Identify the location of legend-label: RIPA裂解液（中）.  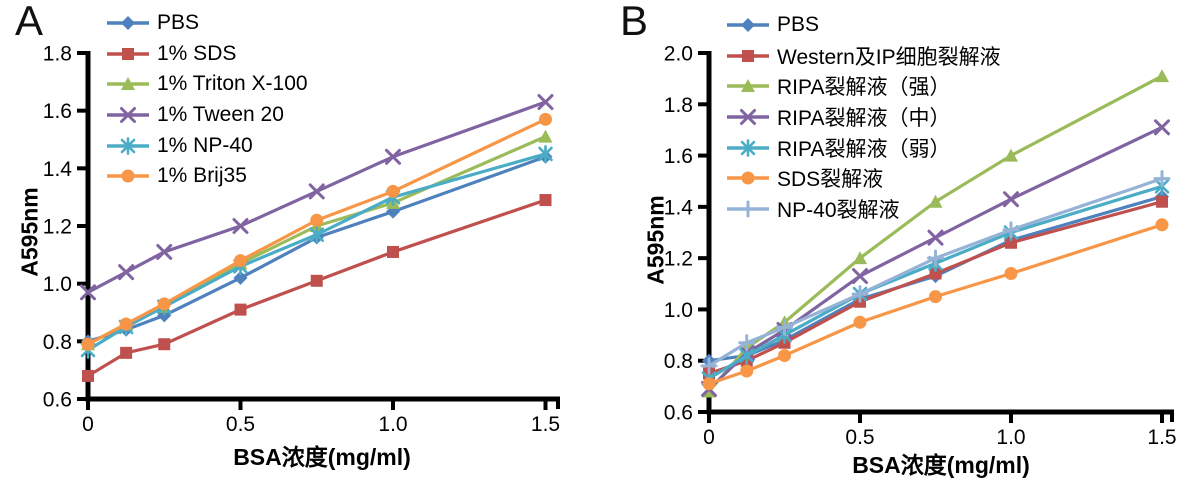
(864, 119).